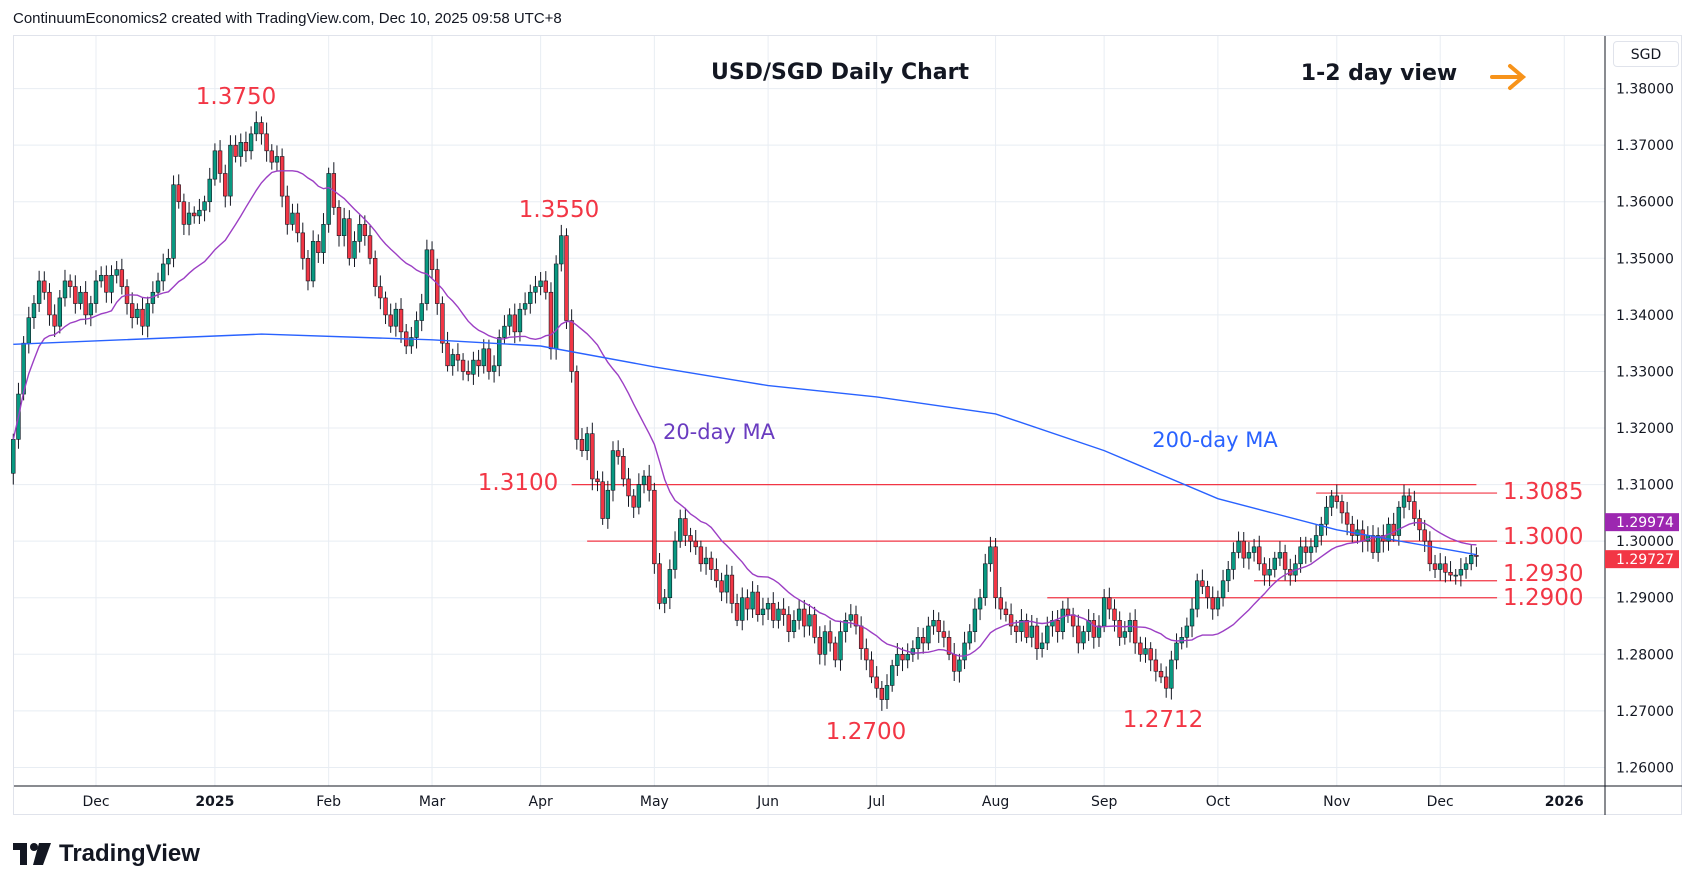 Image resolution: width=1687 pixels, height=889 pixels. What do you see at coordinates (840, 72) in the screenshot?
I see `chart-title: USD/SGD Daily Chart` at bounding box center [840, 72].